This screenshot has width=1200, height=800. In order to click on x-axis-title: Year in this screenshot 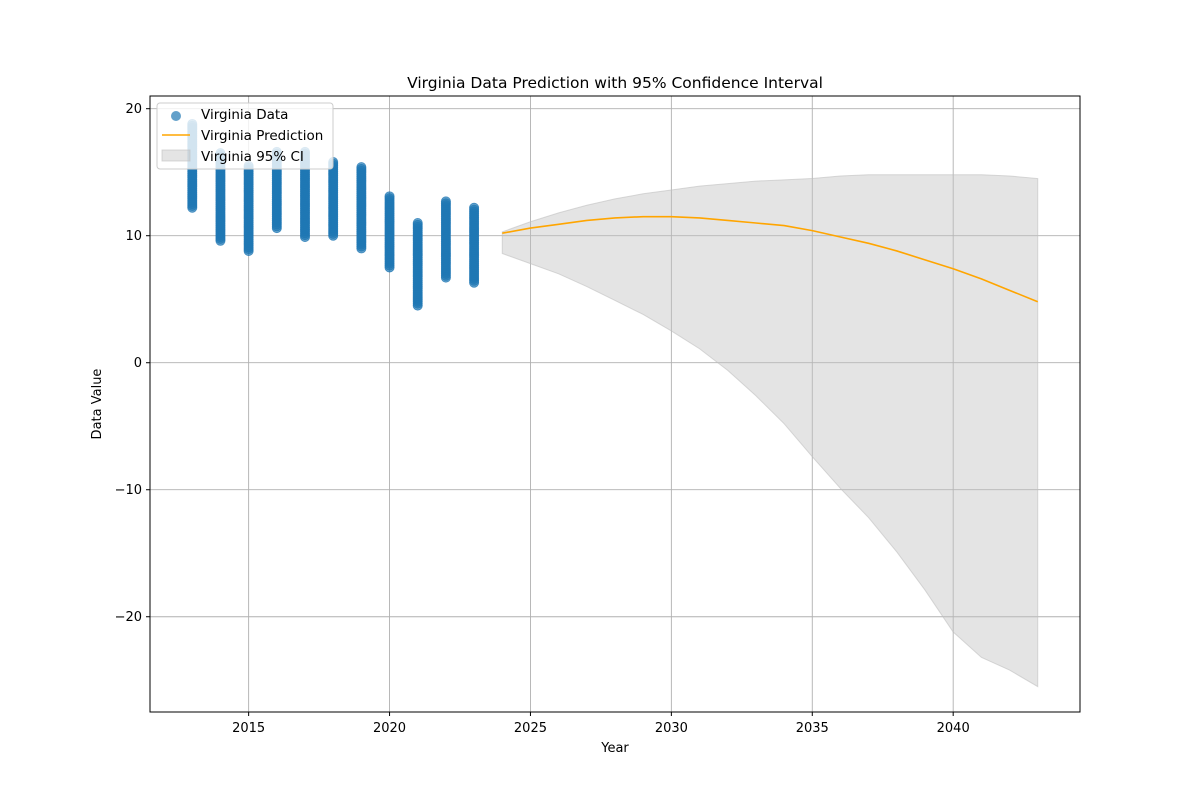, I will do `click(614, 748)`.